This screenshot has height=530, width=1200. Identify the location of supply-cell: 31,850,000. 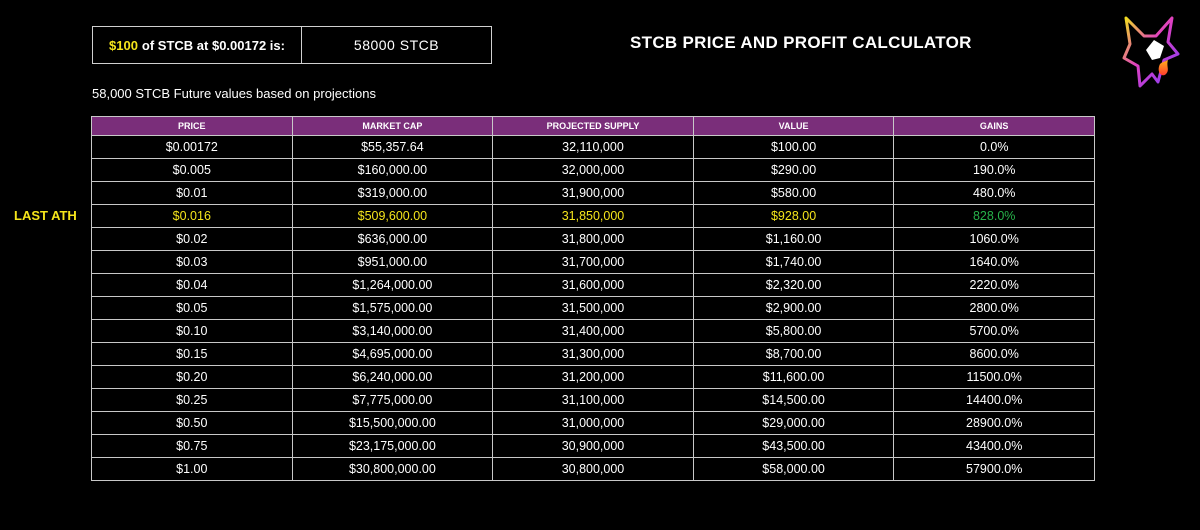
(593, 216).